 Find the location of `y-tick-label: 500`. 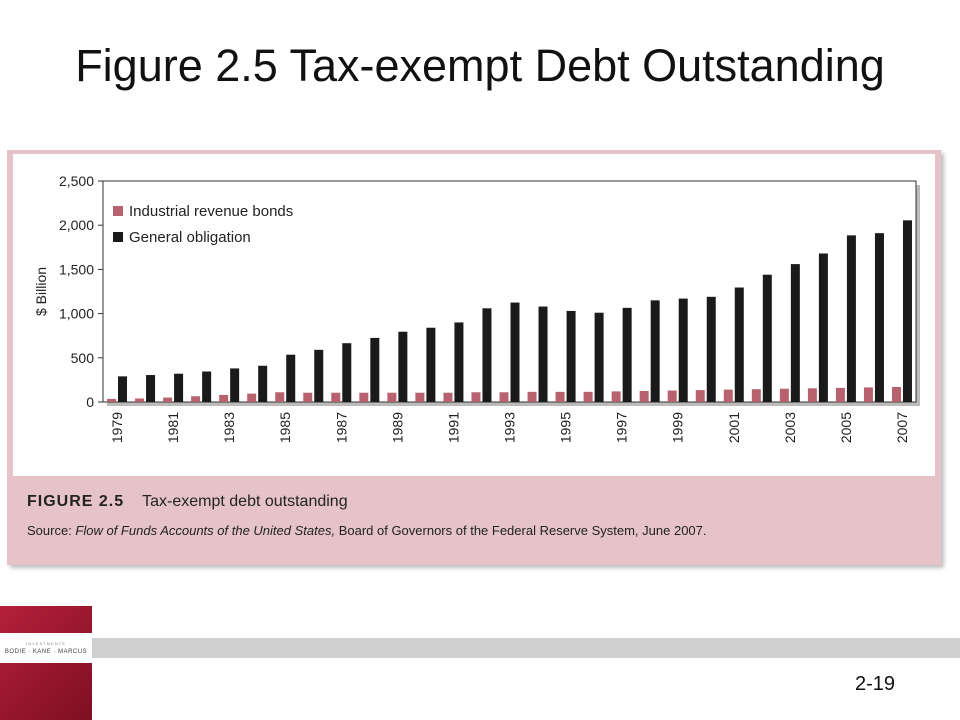

y-tick-label: 500 is located at coordinates (83, 358).